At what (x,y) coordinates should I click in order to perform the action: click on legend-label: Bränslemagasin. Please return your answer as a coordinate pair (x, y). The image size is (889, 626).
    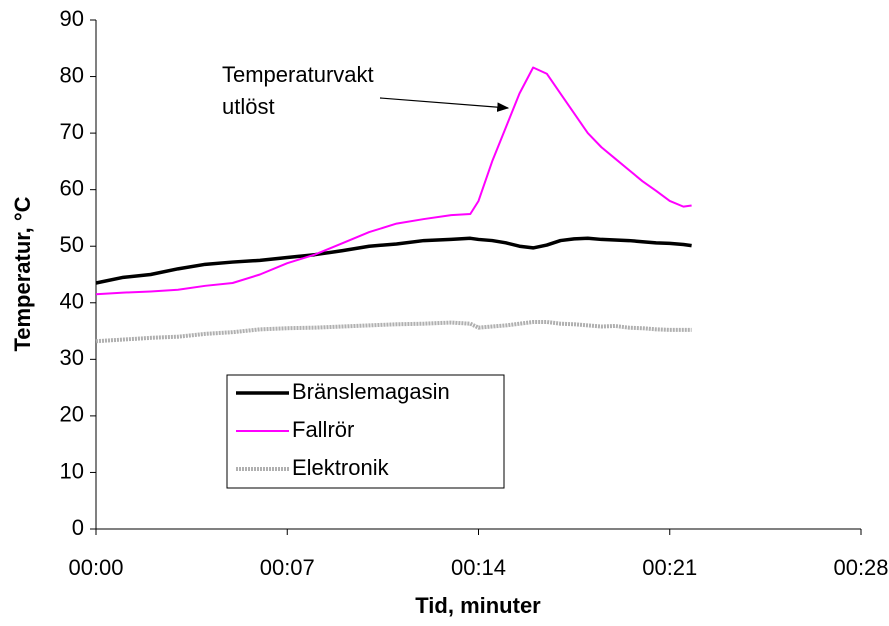
    Looking at the image, I should click on (371, 391).